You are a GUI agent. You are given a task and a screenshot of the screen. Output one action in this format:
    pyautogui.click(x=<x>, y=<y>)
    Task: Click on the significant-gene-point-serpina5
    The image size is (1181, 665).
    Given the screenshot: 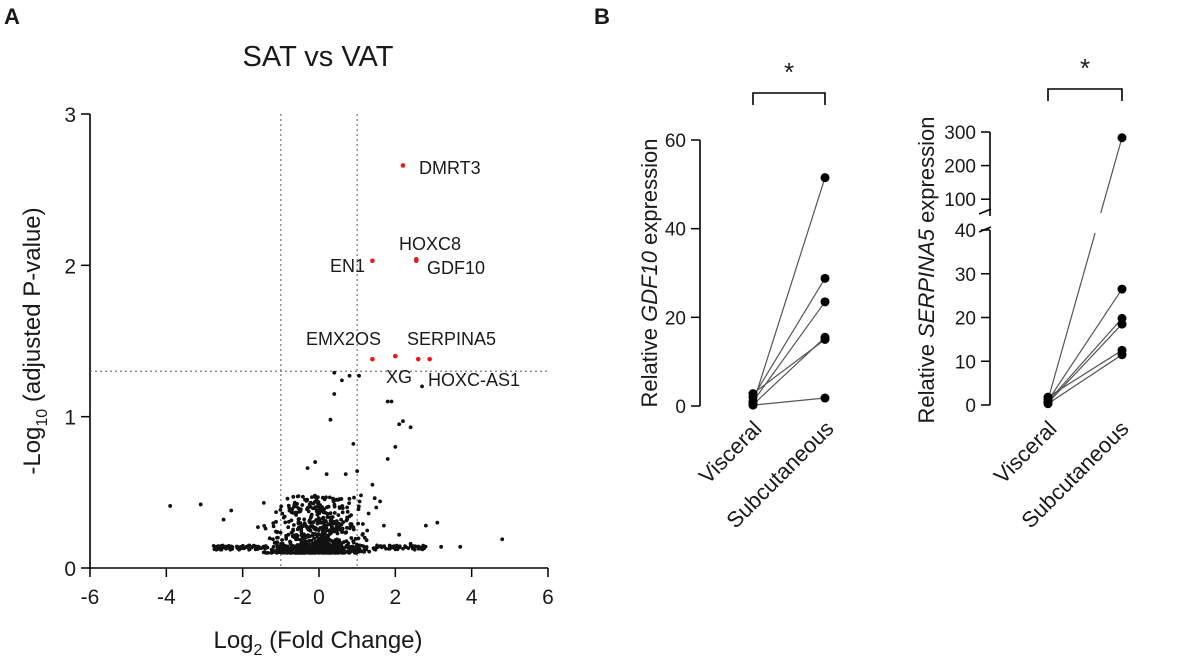 What is the action you would take?
    pyautogui.click(x=395, y=356)
    